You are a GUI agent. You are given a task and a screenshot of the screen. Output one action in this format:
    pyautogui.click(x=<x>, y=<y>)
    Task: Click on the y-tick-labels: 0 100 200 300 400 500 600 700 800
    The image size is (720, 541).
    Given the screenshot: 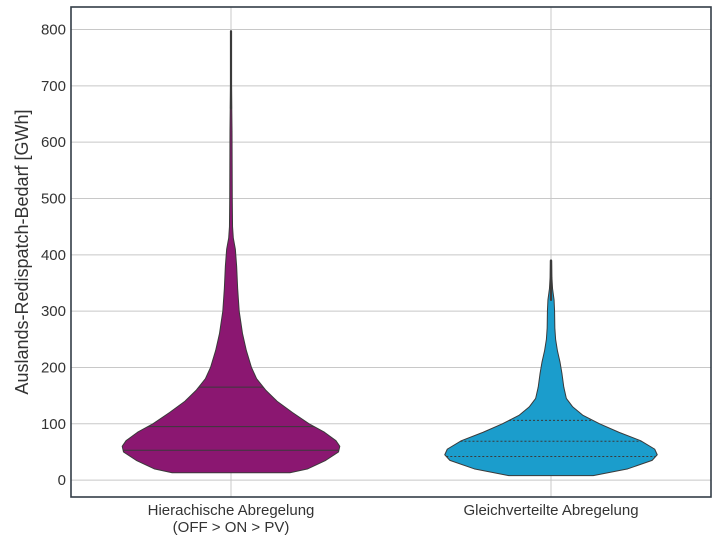 What is the action you would take?
    pyautogui.click(x=53, y=256)
    